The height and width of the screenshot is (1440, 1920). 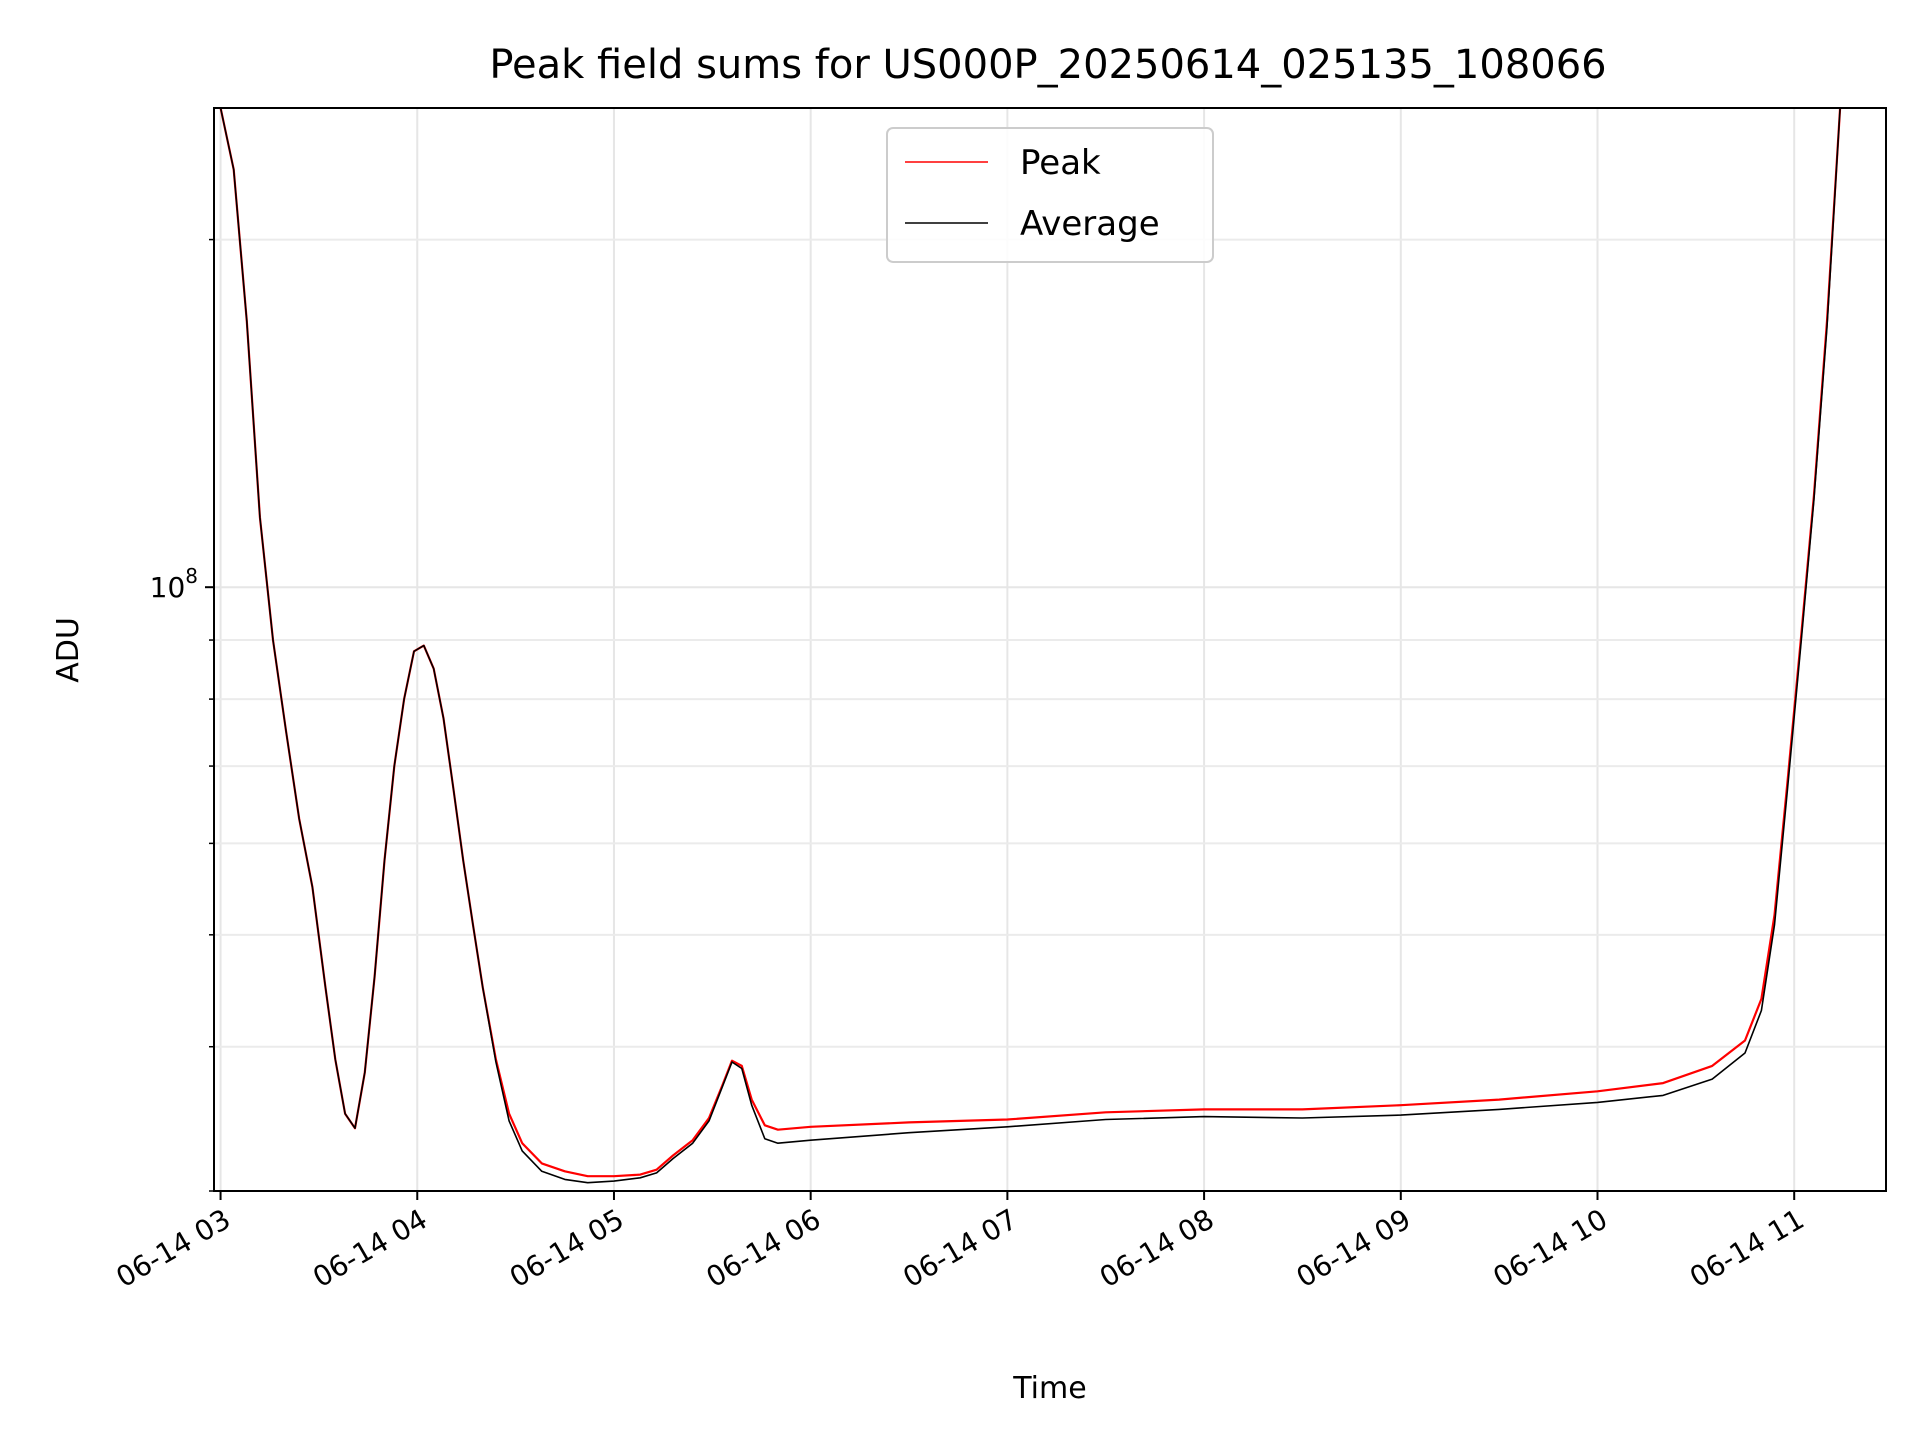 I want to click on legend: Peak Average, so click(x=1050, y=195).